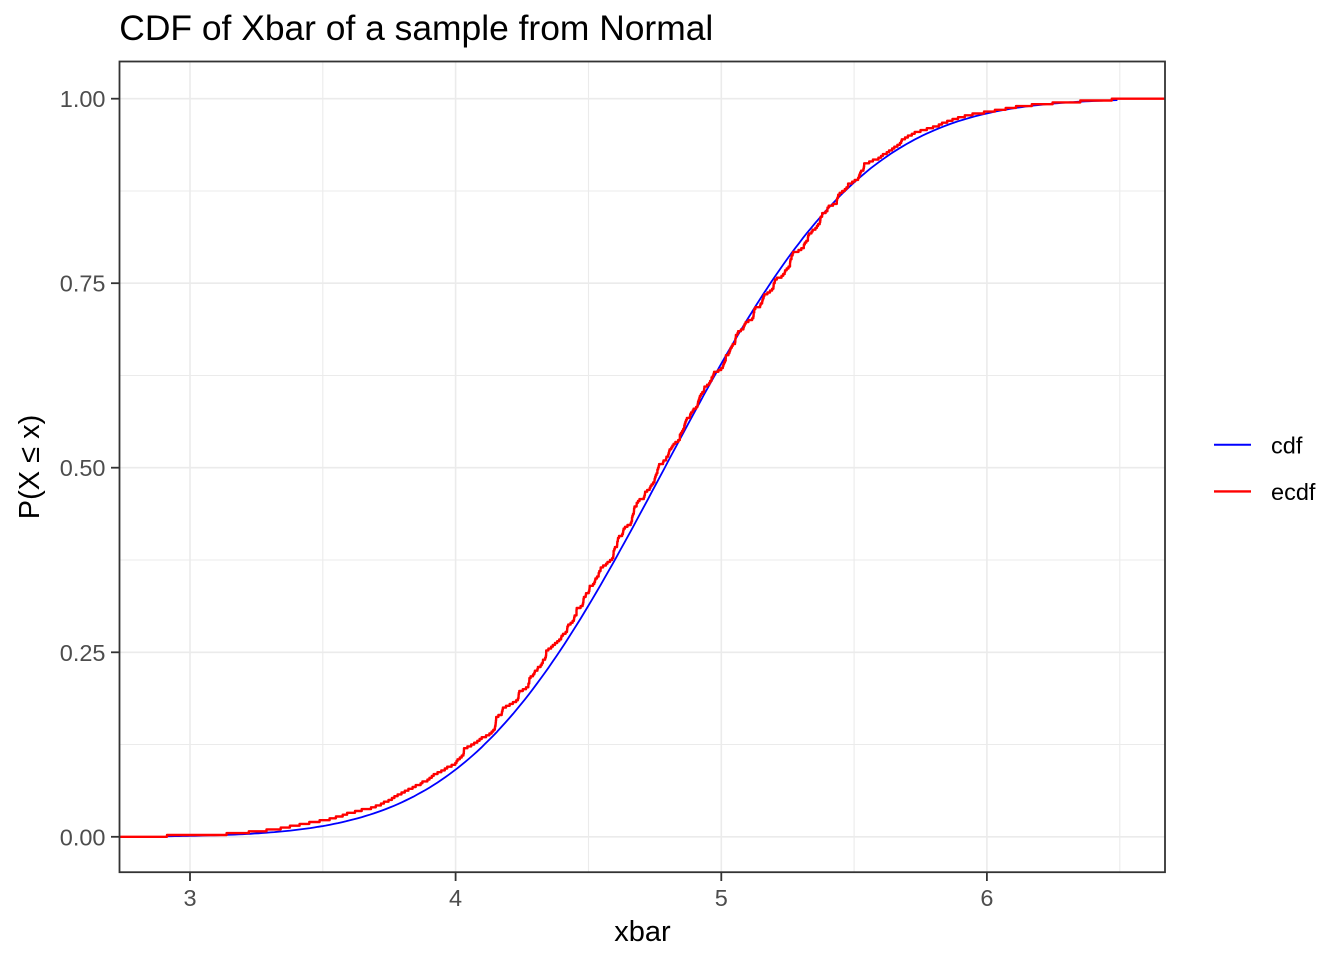 This screenshot has width=1344, height=960. Describe the element at coordinates (986, 898) in the screenshot. I see `svg-text: 6` at that location.